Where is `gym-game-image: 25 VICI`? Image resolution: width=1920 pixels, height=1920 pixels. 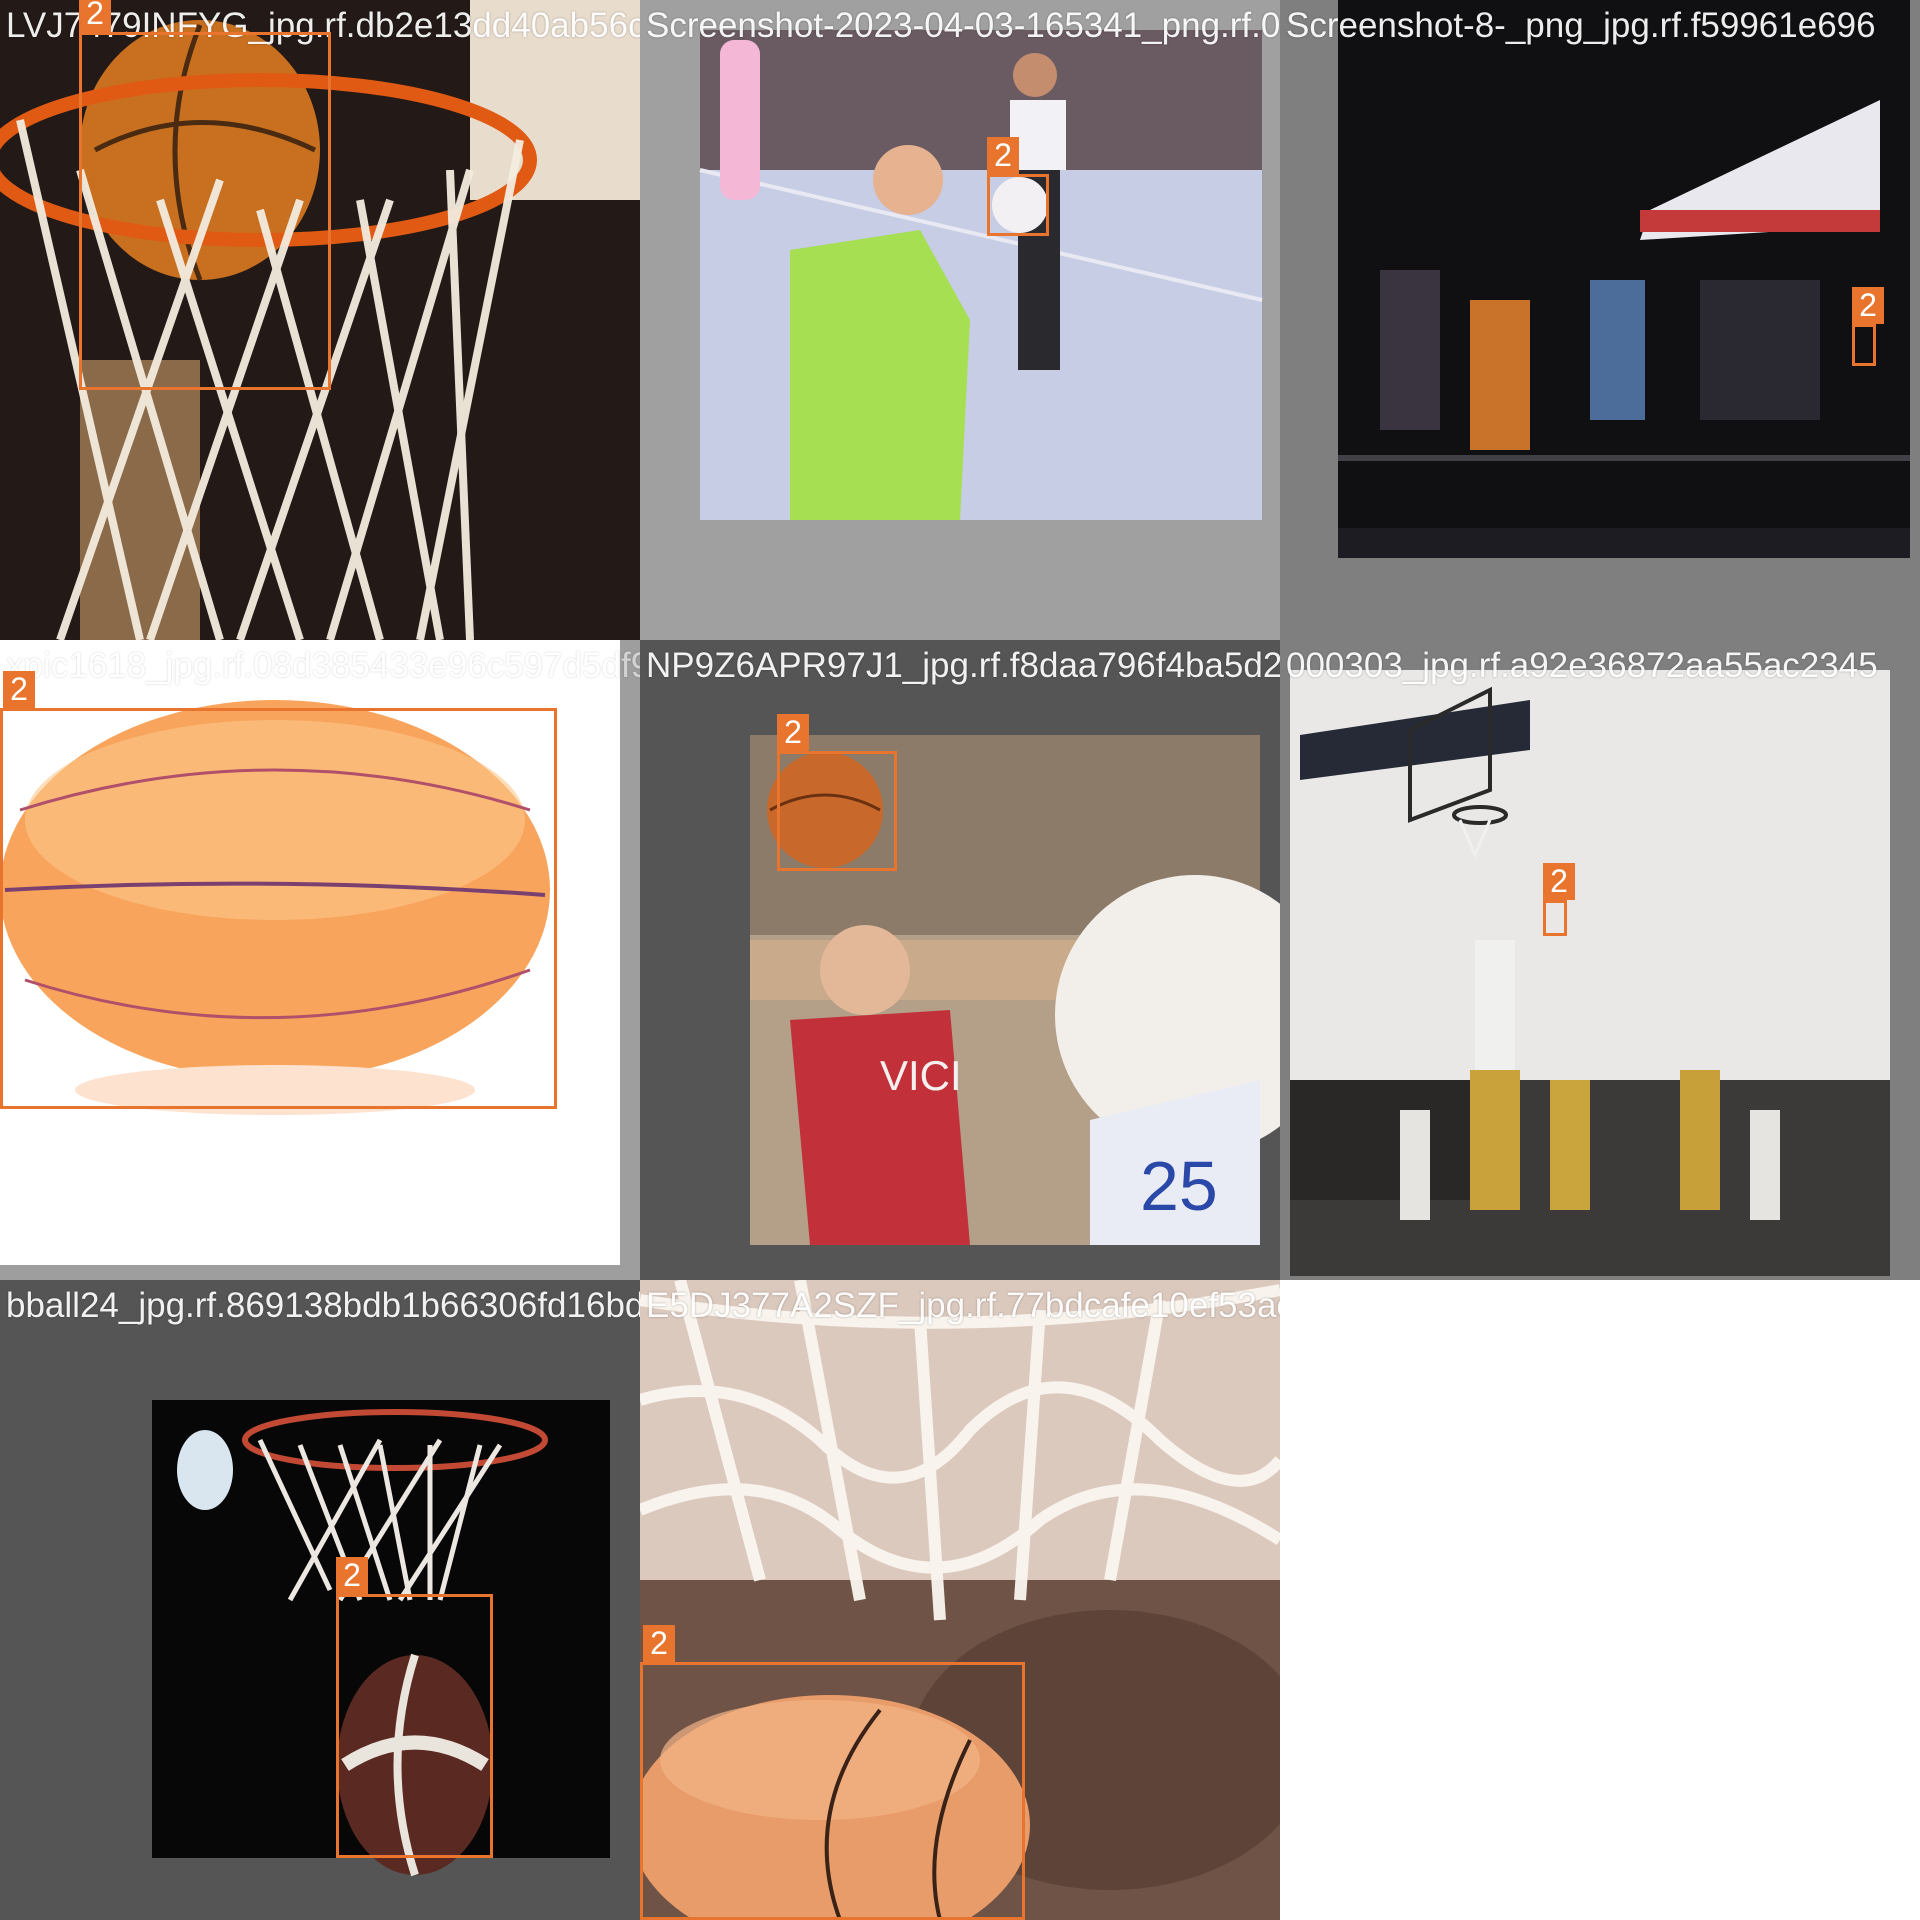
gym-game-image: 25 VICI is located at coordinates (960, 960).